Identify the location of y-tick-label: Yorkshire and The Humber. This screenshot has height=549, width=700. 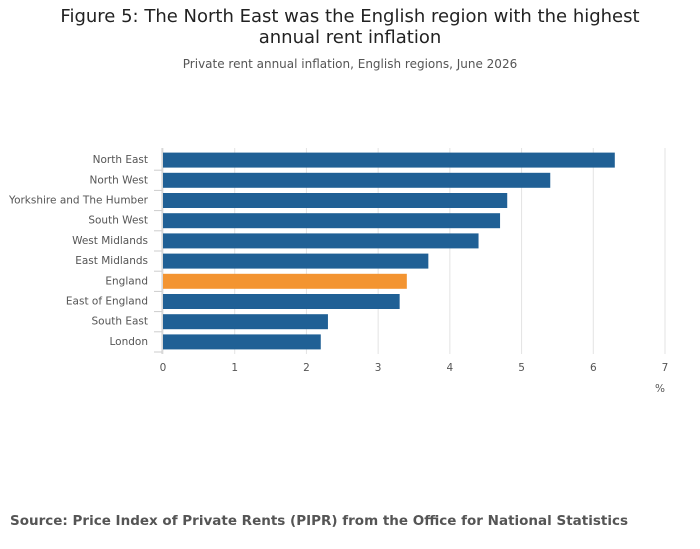
(78, 201).